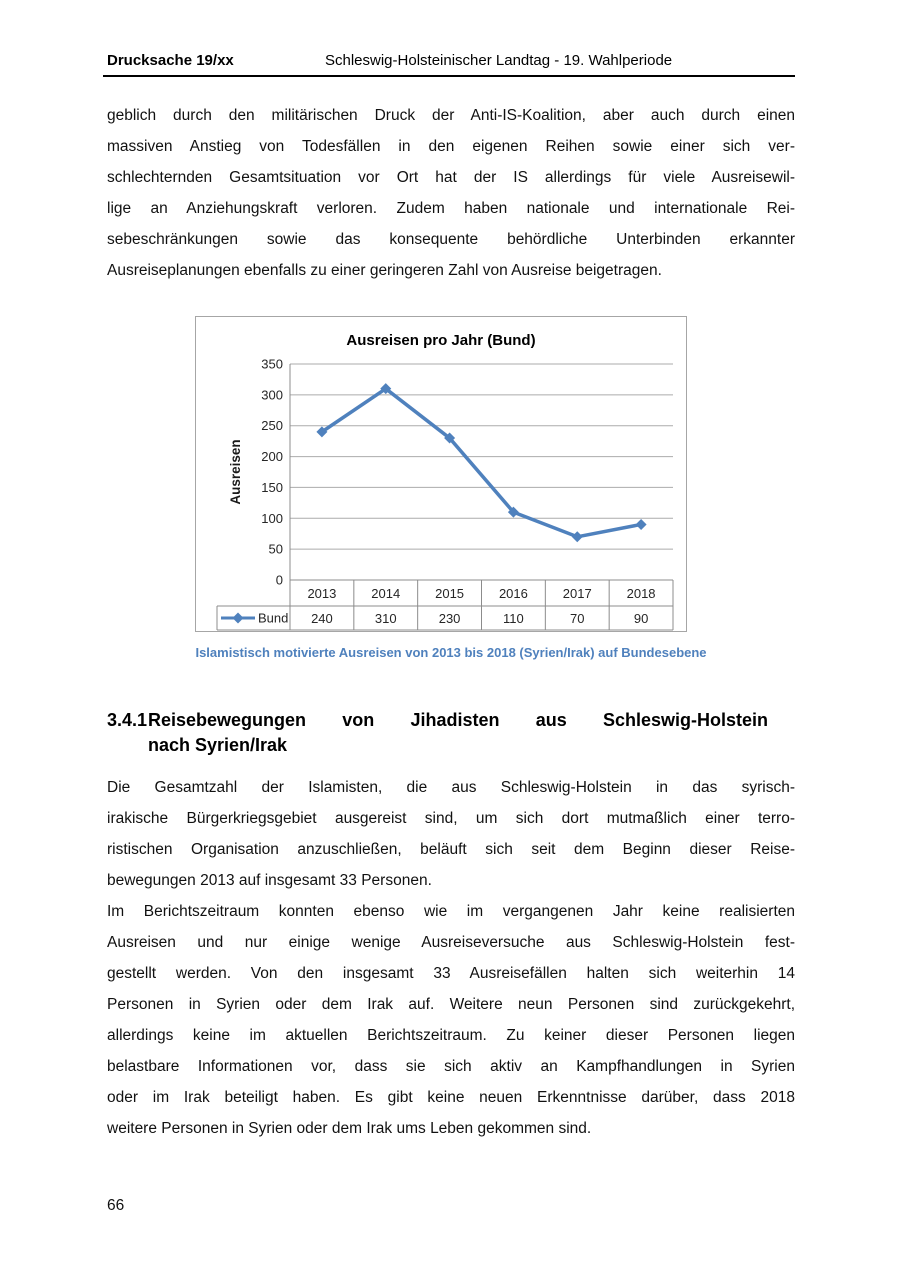  What do you see at coordinates (481, 462) in the screenshot?
I see `series-line-bund` at bounding box center [481, 462].